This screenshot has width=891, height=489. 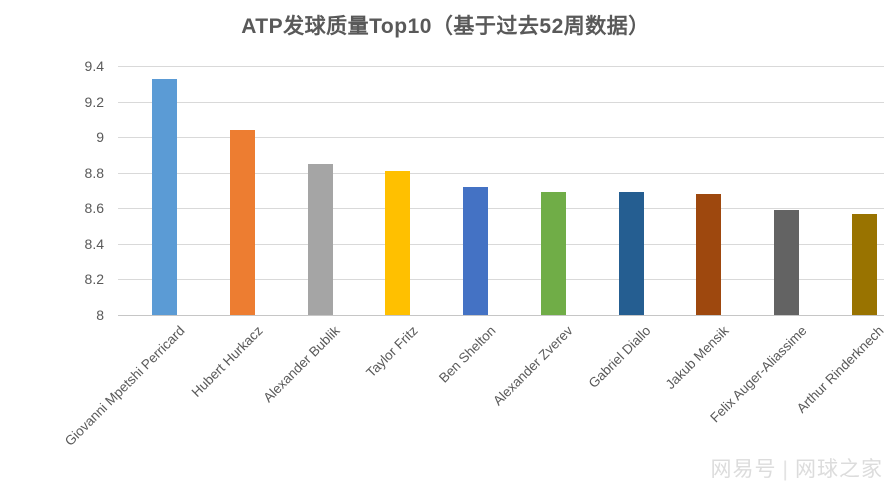 What do you see at coordinates (100, 315) in the screenshot?
I see `y-tick-label: 8` at bounding box center [100, 315].